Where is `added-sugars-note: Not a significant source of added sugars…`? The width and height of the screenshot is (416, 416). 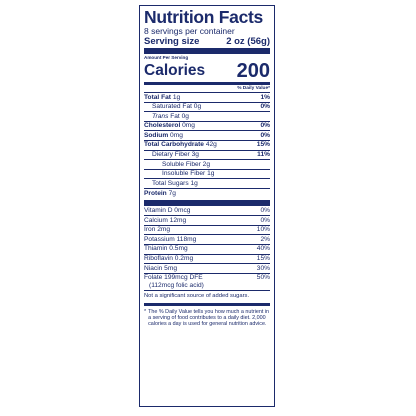
added-sugars-note: Not a significant source of added sugars… is located at coordinates (207, 298).